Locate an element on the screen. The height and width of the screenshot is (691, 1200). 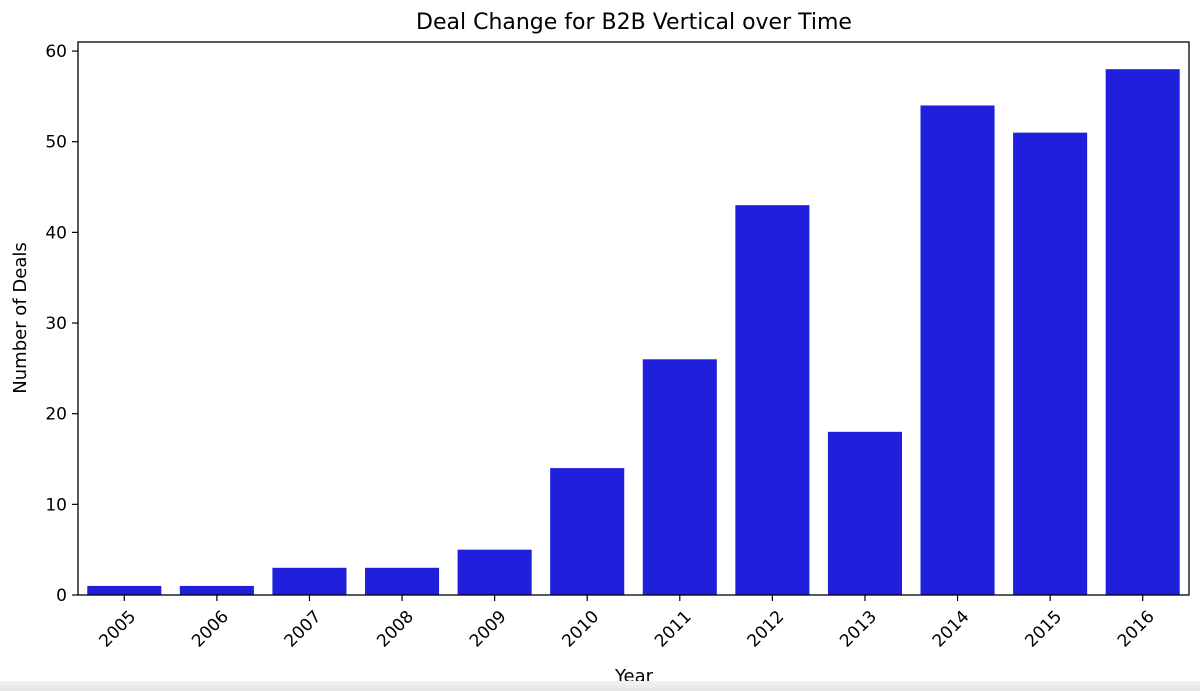
y-tick-label-10: 10 is located at coordinates (56, 505).